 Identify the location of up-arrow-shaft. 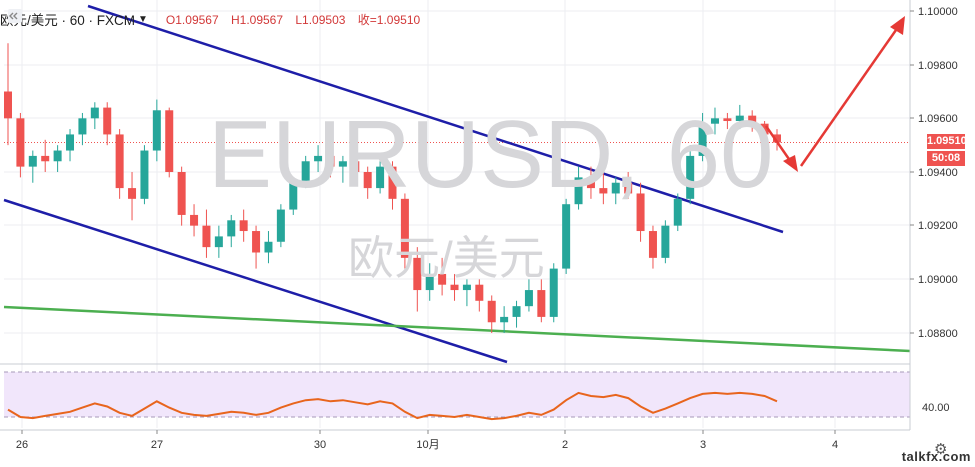
(848, 98).